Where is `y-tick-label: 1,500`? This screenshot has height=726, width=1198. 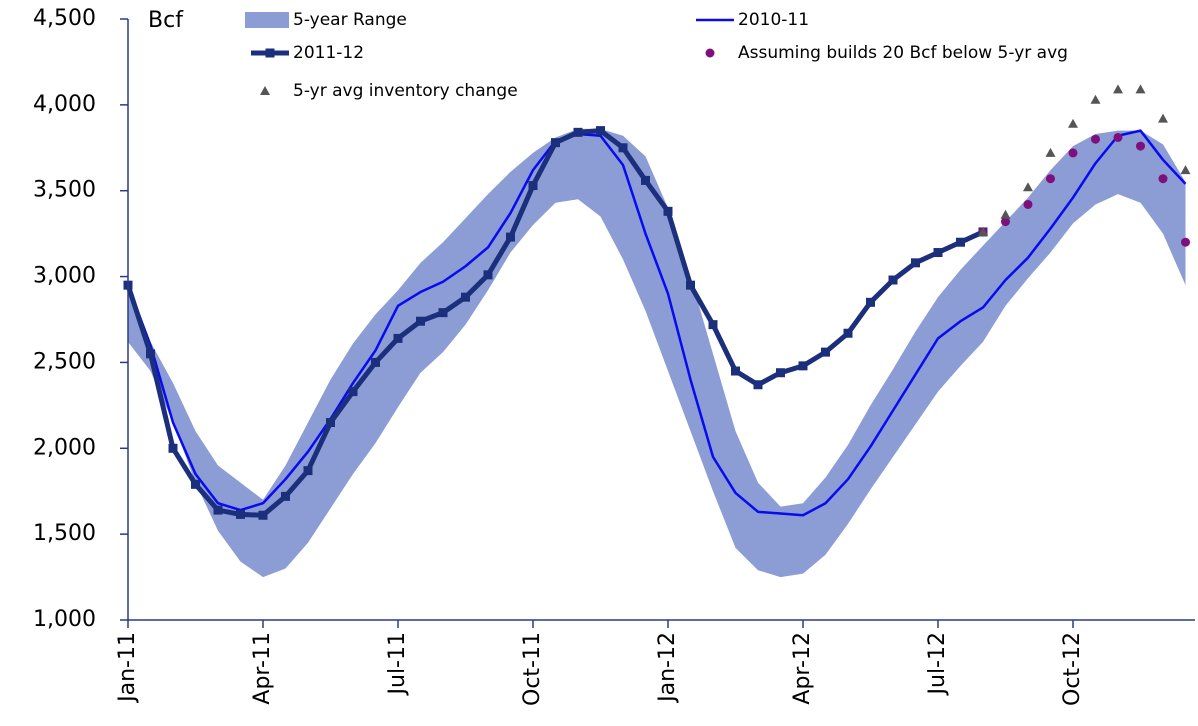
y-tick-label: 1,500 is located at coordinates (64, 533).